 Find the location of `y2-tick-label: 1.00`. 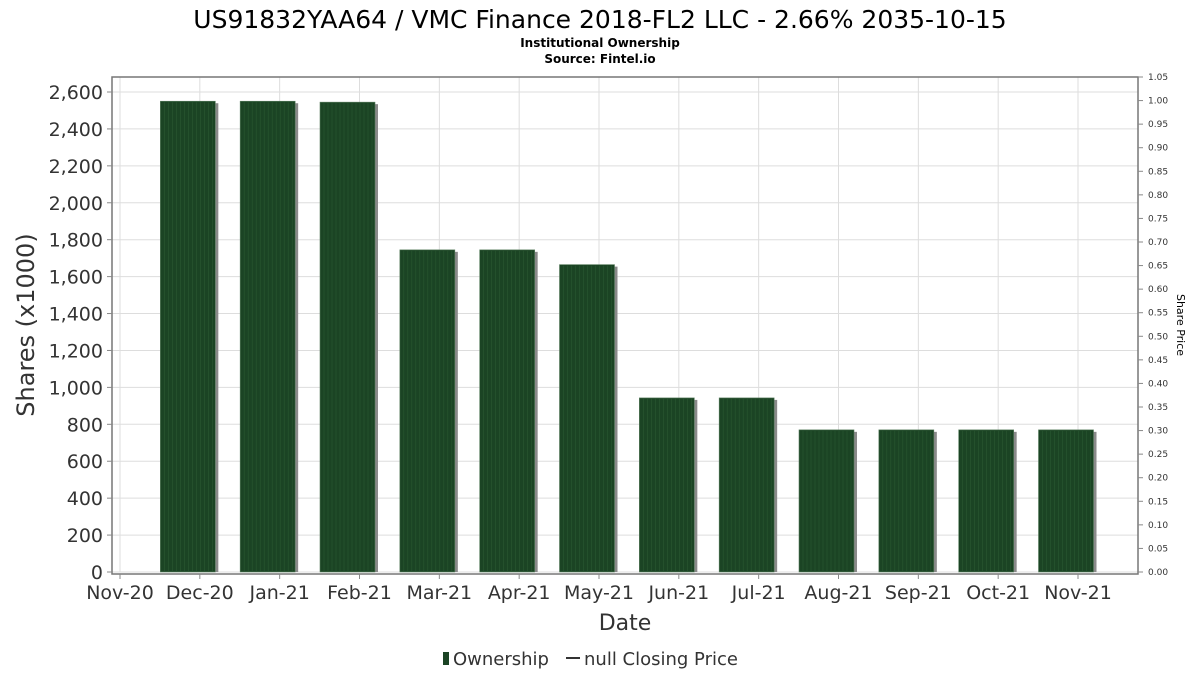

y2-tick-label: 1.00 is located at coordinates (1158, 102).